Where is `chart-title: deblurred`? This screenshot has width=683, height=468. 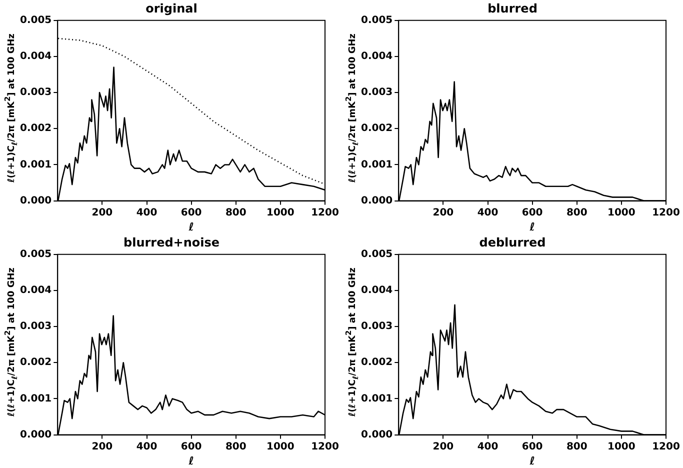
chart-title: deblurred is located at coordinates (512, 242).